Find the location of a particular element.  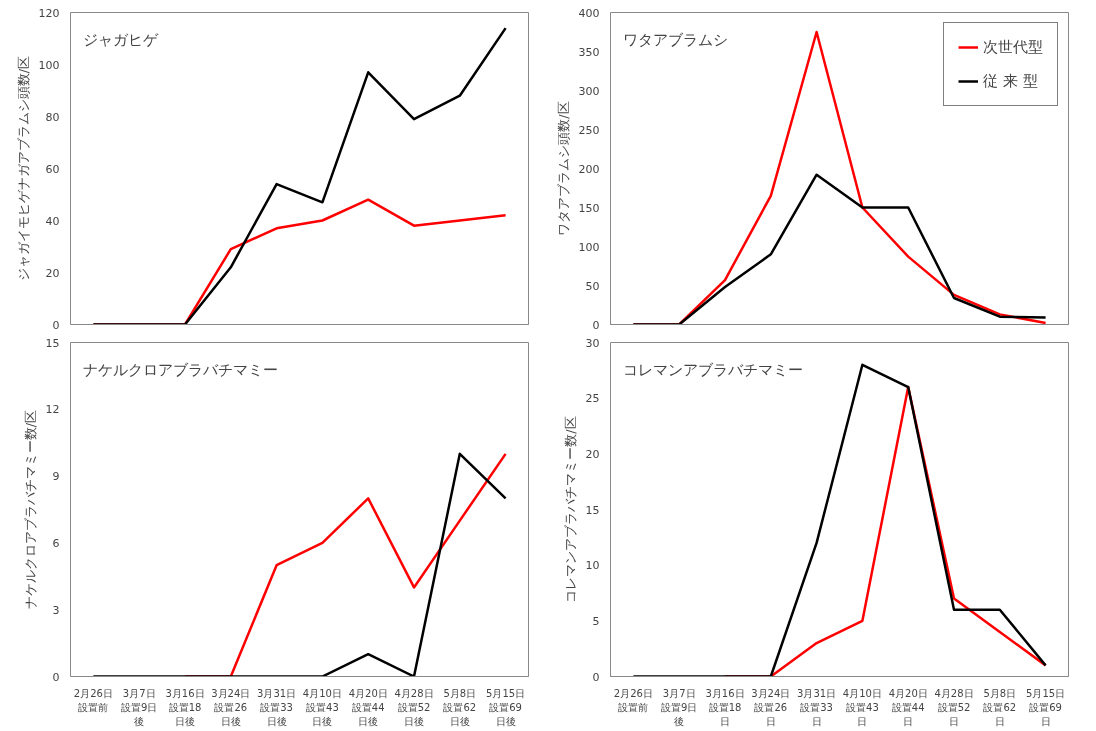

x-tick-label: 5月15日設置69日後 is located at coordinates (506, 707).